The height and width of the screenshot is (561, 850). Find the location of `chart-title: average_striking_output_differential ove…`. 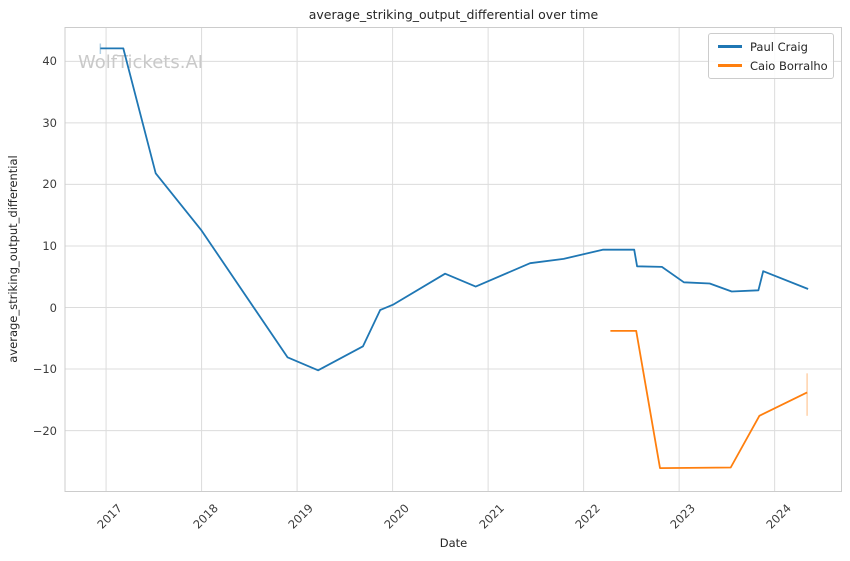

chart-title: average_striking_output_differential ove… is located at coordinates (453, 14).